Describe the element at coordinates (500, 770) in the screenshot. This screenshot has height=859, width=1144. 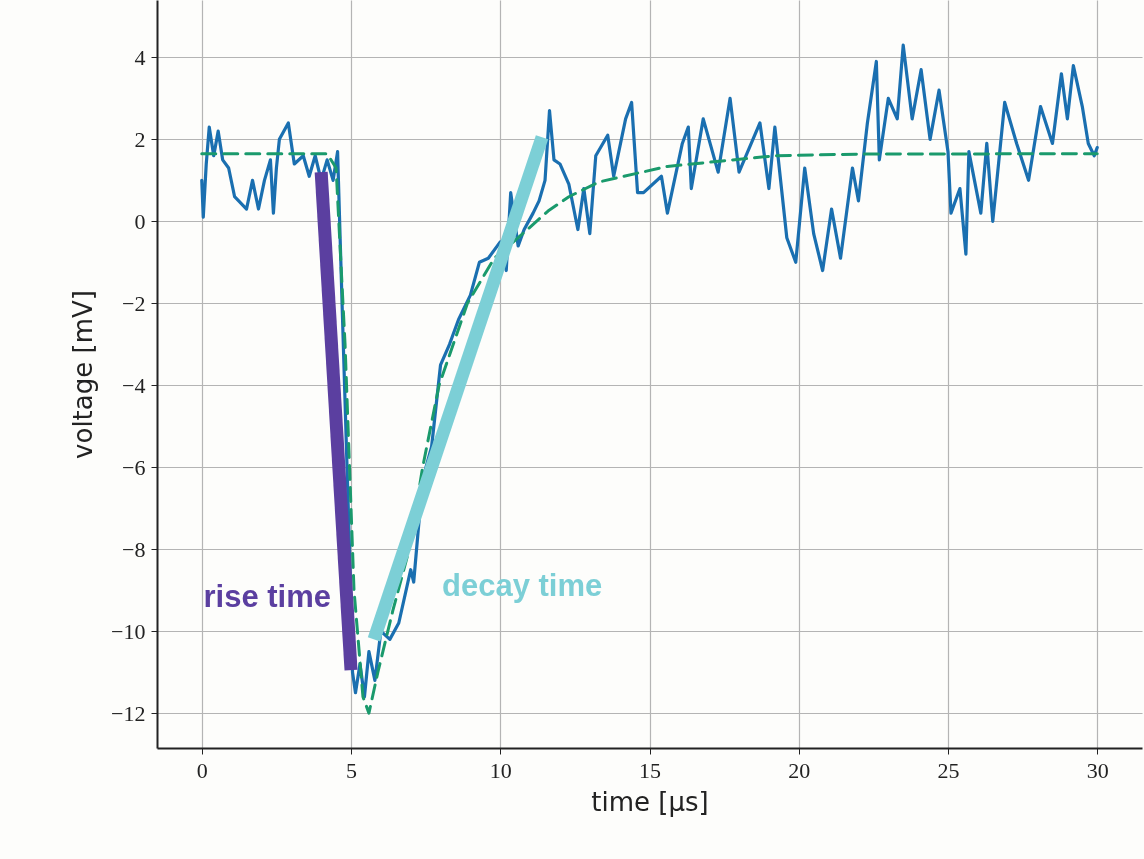
I see `x-tick-label: 10` at that location.